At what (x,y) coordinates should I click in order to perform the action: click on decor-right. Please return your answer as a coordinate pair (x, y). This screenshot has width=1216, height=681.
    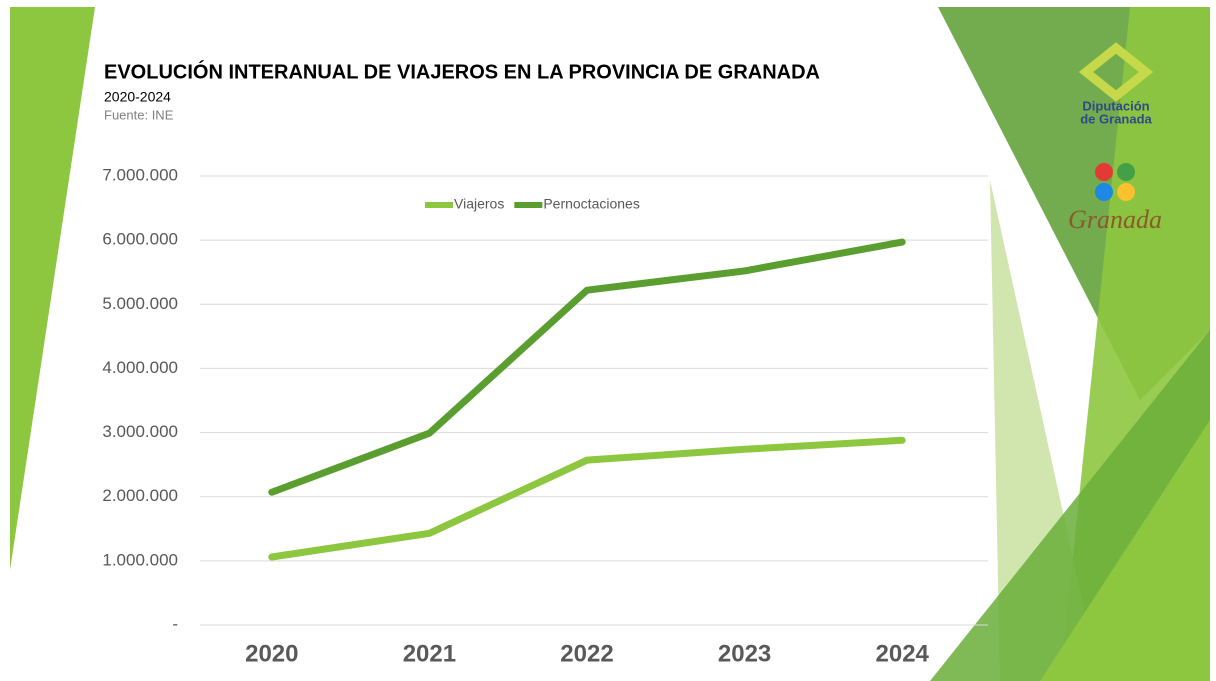
    Looking at the image, I should click on (1125, 550).